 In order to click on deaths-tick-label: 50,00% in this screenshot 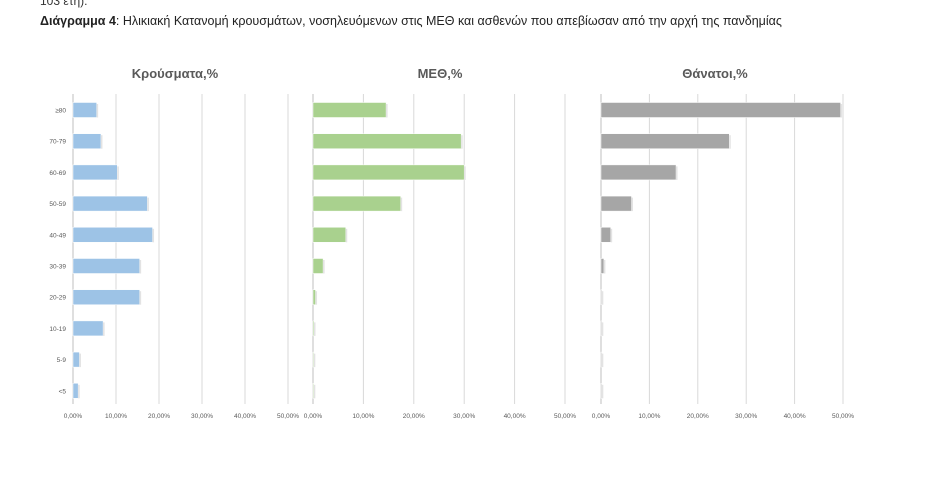, I will do `click(843, 416)`.